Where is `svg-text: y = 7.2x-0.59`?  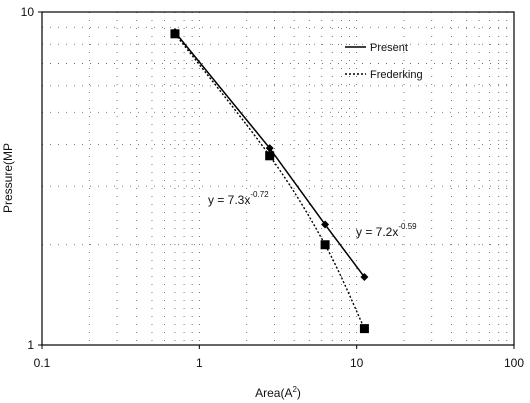 svg-text: y = 7.2x-0.59 is located at coordinates (386, 230).